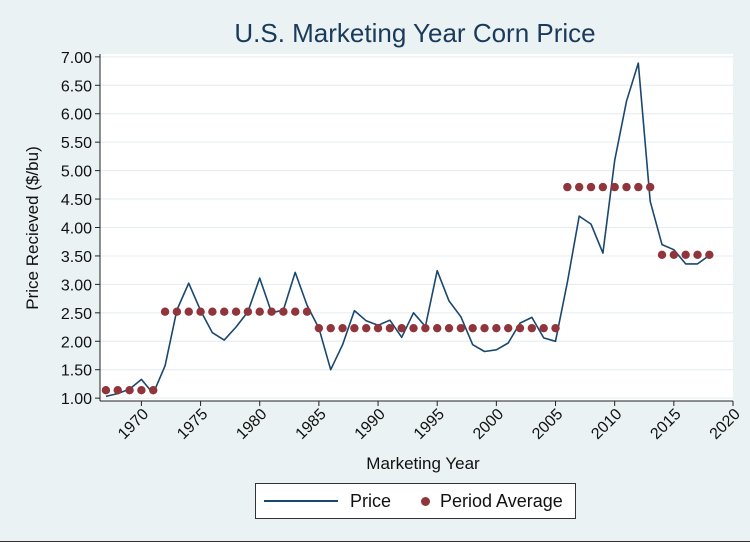 The image size is (750, 547). Describe the element at coordinates (76, 143) in the screenshot. I see `y-tick-label: 5.50` at that location.